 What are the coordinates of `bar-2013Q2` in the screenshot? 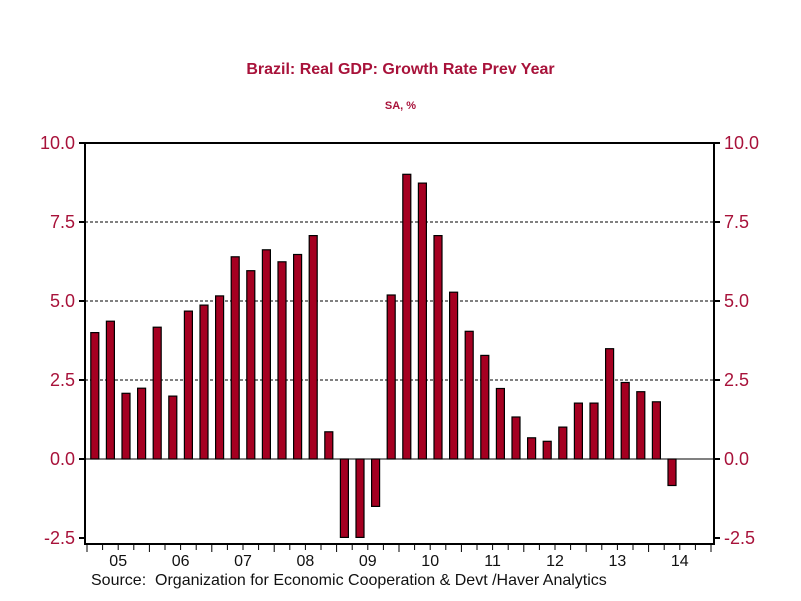 It's located at (609, 404).